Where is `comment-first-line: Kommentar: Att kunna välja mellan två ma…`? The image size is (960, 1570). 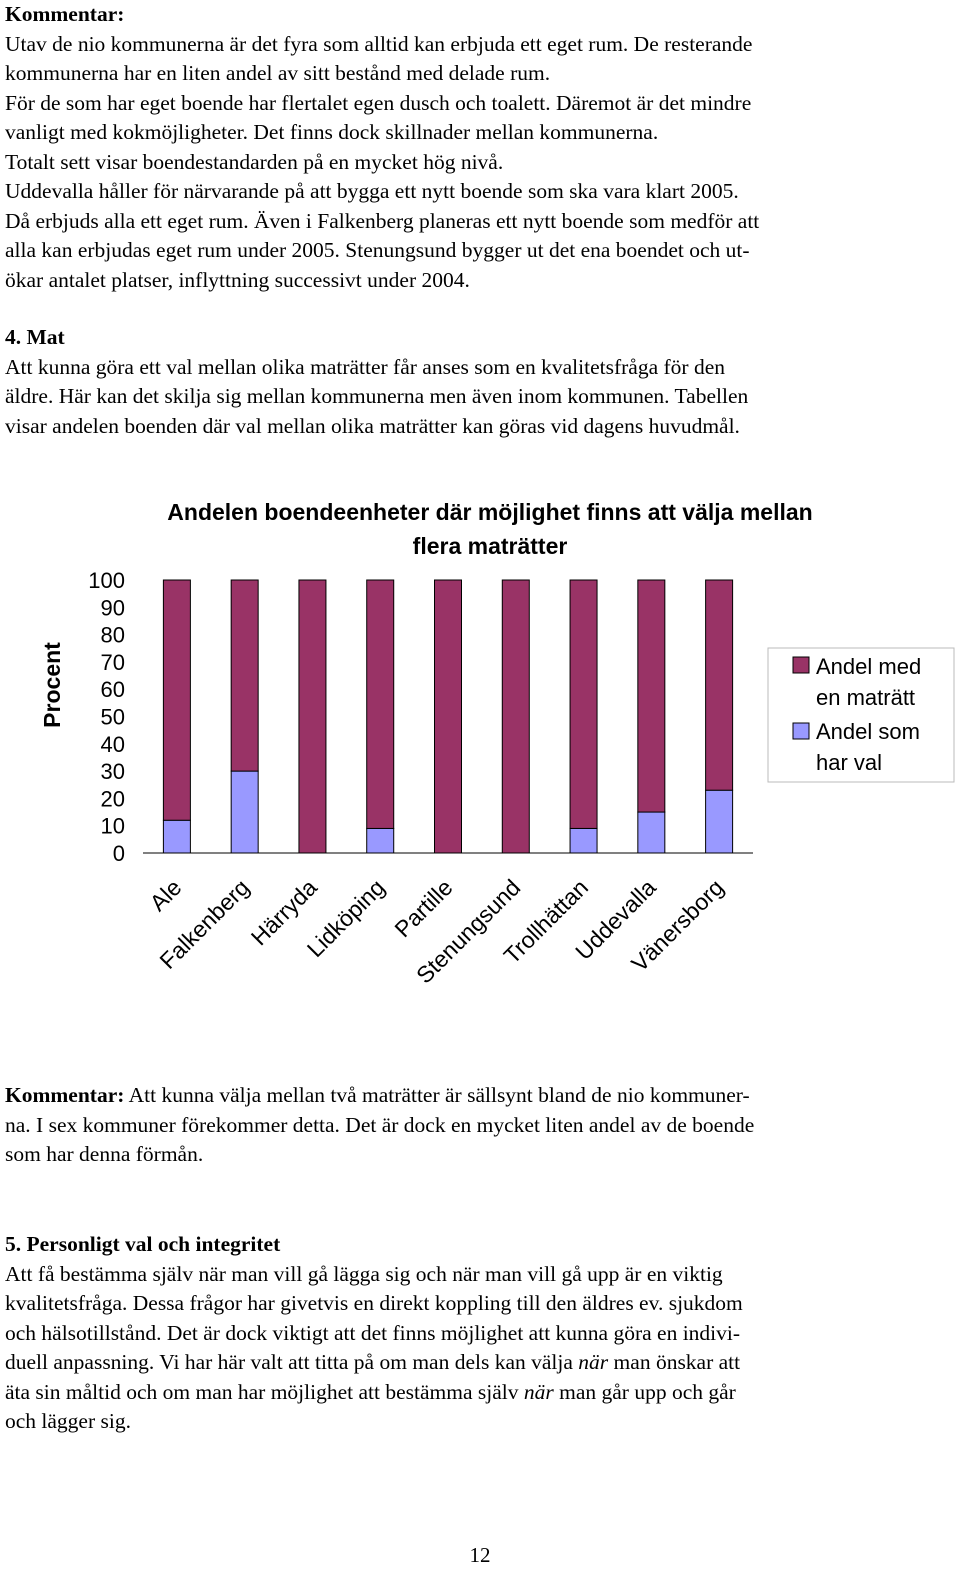 comment-first-line: Kommentar: Att kunna välja mellan två ma… is located at coordinates (475, 1096).